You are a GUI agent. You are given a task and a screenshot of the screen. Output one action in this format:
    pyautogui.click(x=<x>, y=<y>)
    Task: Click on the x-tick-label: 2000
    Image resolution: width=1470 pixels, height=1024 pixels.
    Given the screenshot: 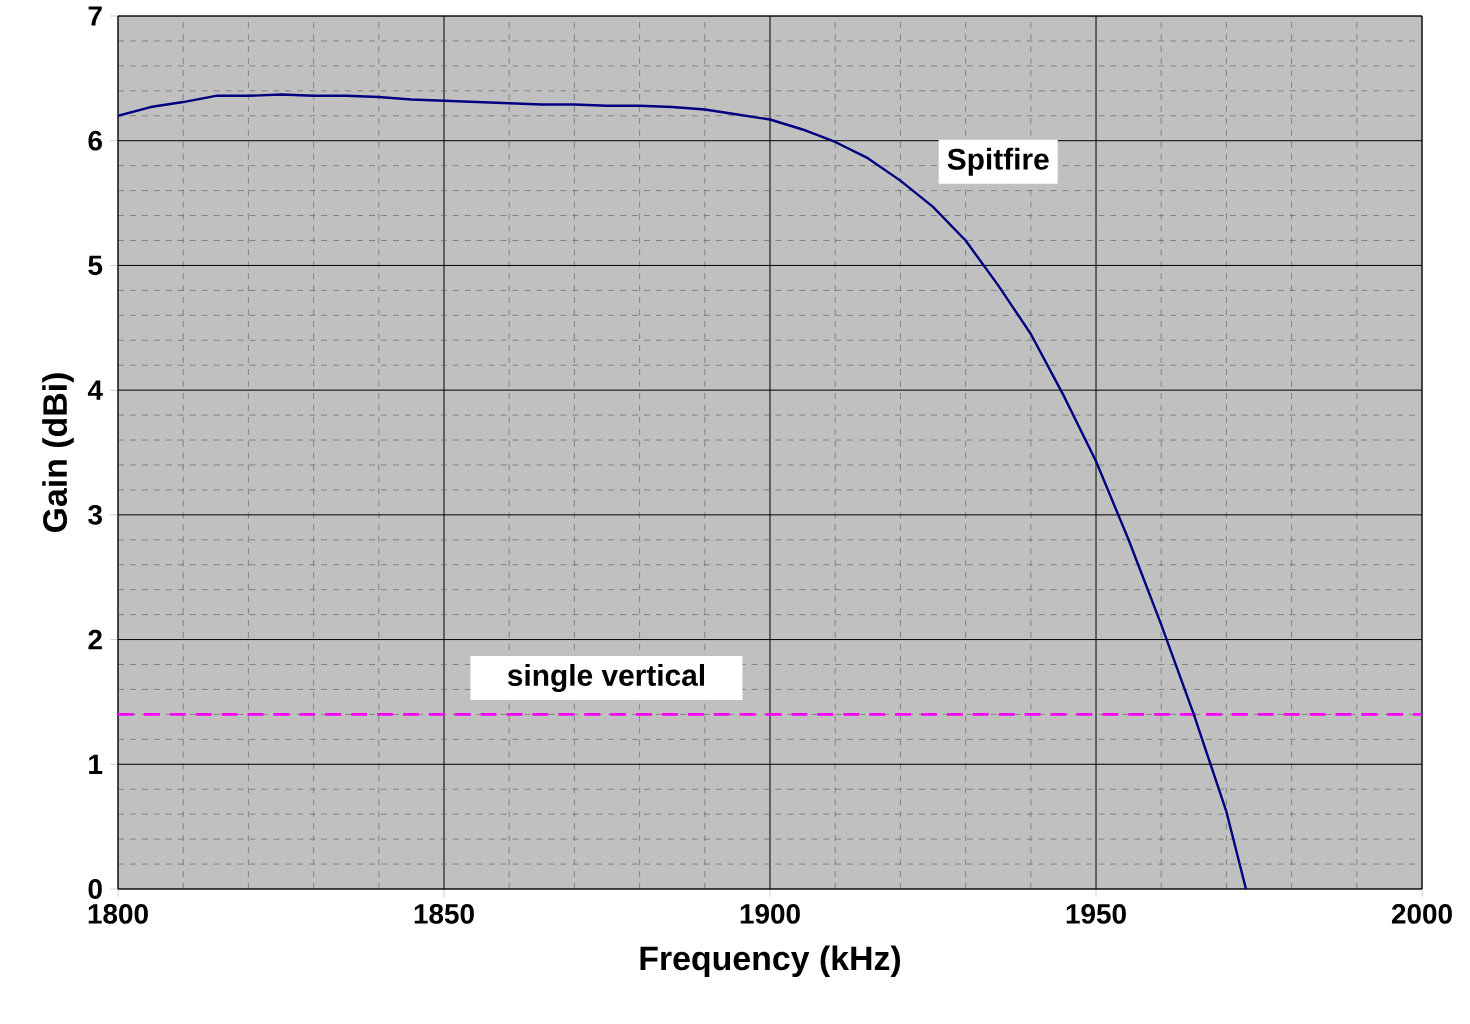 What is the action you would take?
    pyautogui.click(x=1421, y=914)
    